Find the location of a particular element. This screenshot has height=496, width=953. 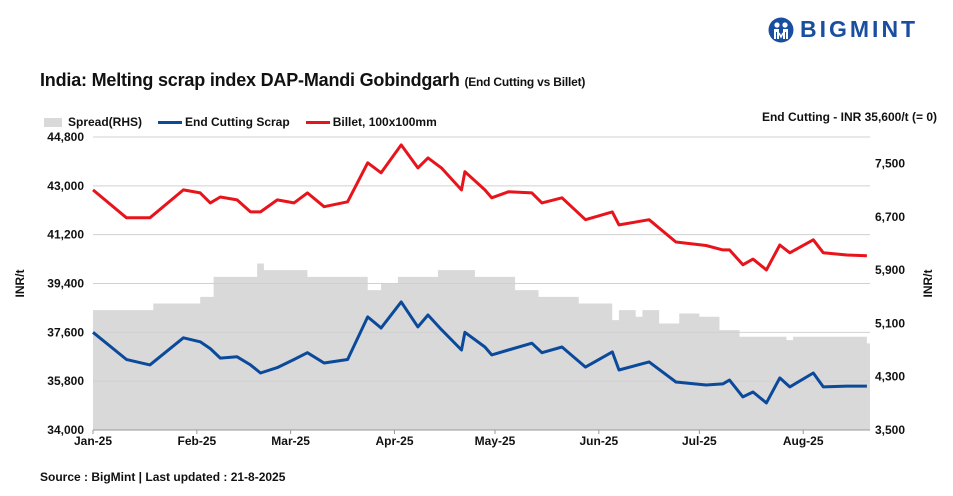

legend-item-scrap: End Cutting Scrap is located at coordinates (224, 122).